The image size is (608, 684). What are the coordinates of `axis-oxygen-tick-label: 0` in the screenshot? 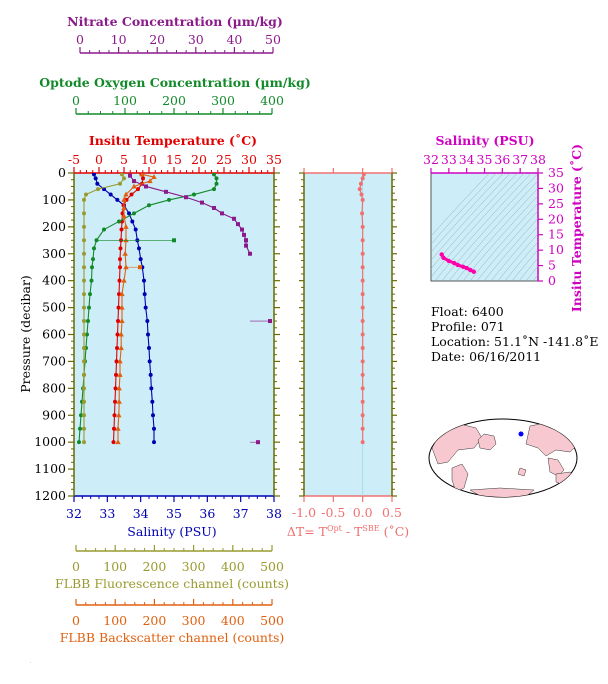 It's located at (76, 100).